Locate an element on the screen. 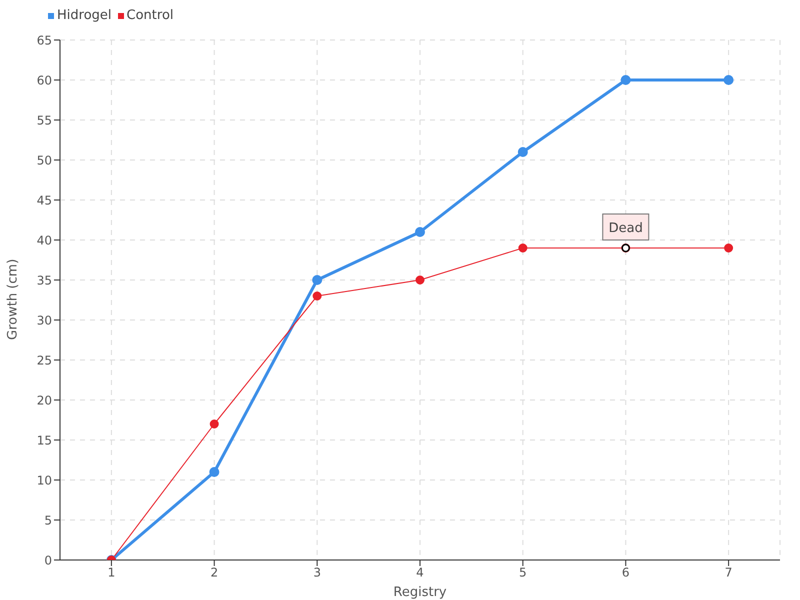 The height and width of the screenshot is (600, 800). y-tick-label: 45 is located at coordinates (44, 200).